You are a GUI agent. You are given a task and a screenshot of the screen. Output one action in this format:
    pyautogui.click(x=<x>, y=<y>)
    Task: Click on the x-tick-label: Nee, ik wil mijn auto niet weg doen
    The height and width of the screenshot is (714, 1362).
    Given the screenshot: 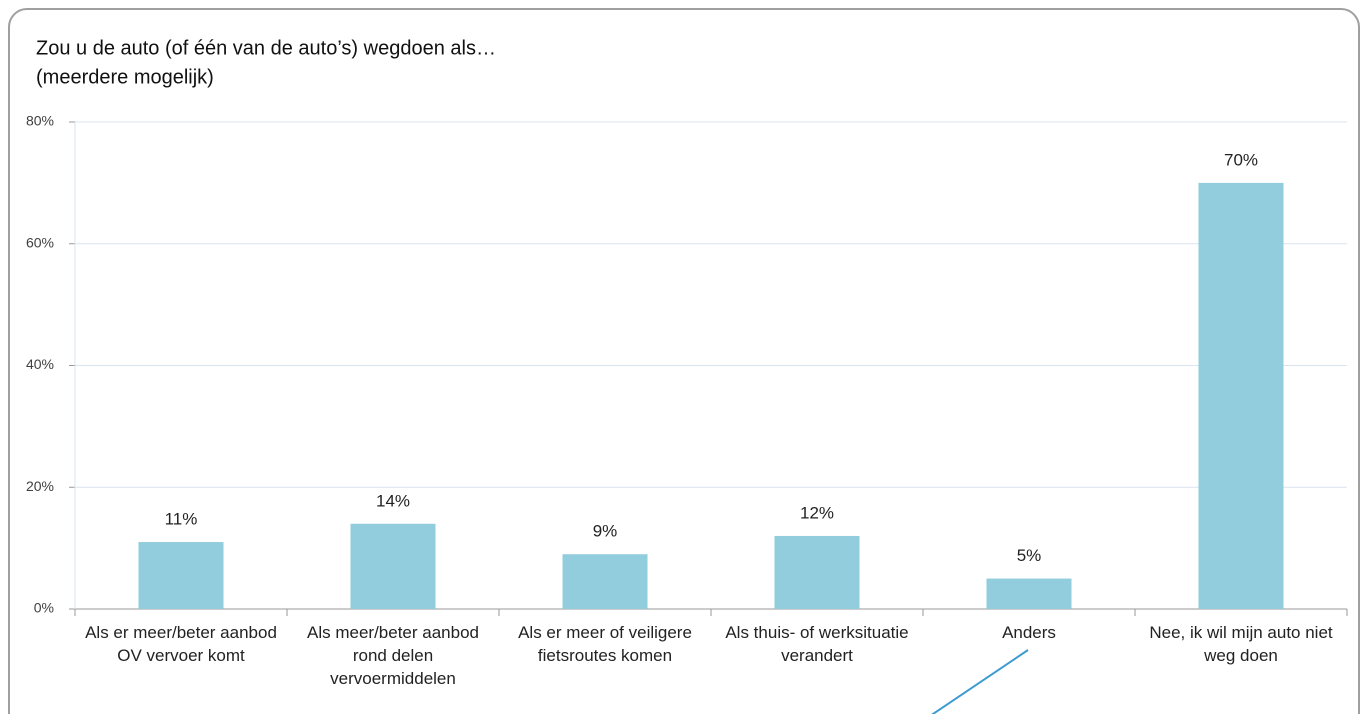 What is the action you would take?
    pyautogui.click(x=1241, y=644)
    